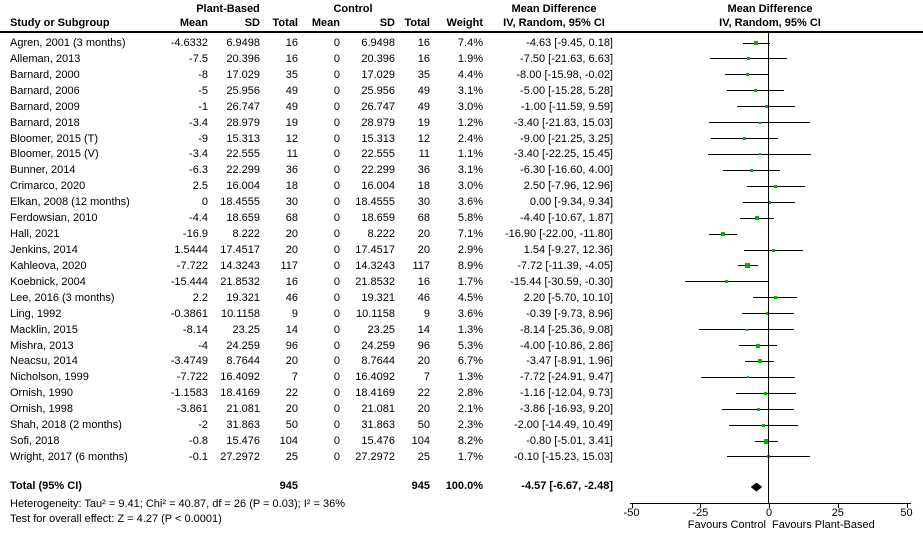 The height and width of the screenshot is (544, 923). What do you see at coordinates (470, 265) in the screenshot?
I see `weight: 8.9%` at bounding box center [470, 265].